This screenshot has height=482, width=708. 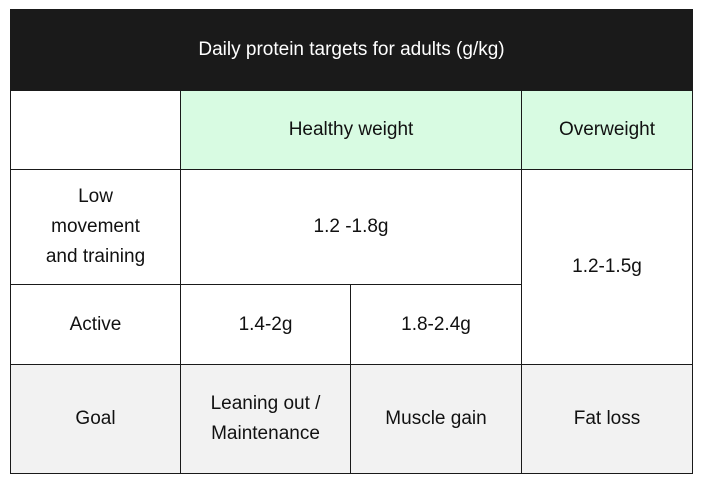 What do you see at coordinates (95, 324) in the screenshot?
I see `active-label: Active` at bounding box center [95, 324].